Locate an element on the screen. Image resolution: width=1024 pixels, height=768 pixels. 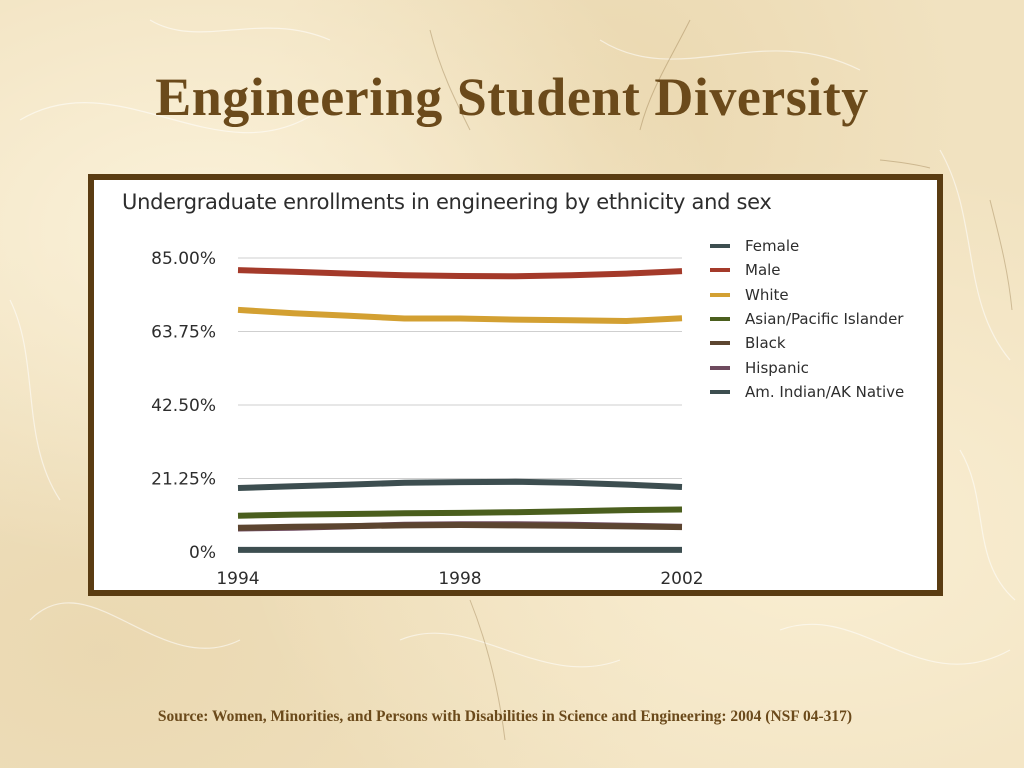
y-tick-label: 85.00% is located at coordinates (183, 259).